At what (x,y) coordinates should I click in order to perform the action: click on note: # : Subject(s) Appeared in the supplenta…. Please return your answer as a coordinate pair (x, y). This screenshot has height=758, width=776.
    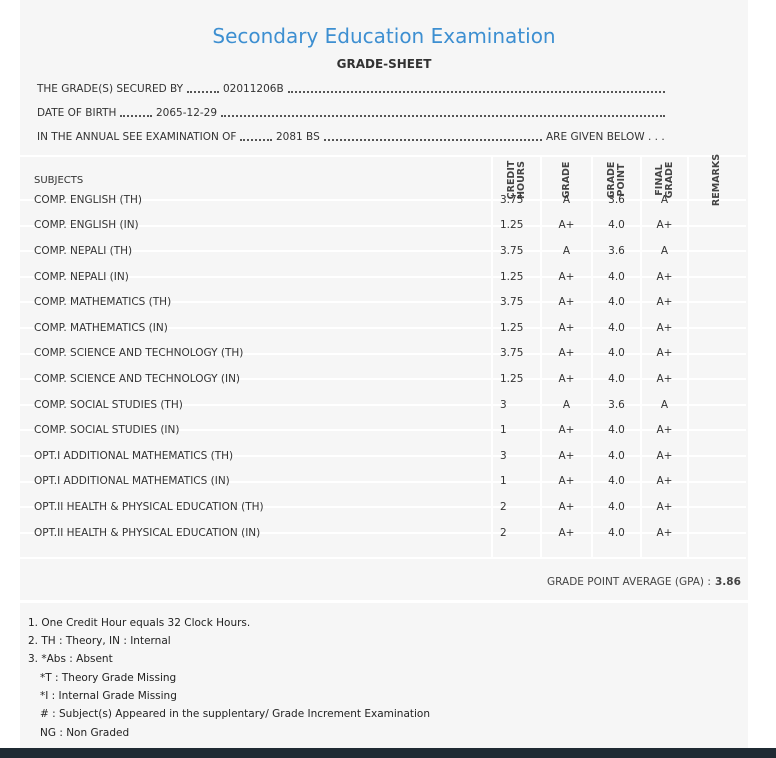
    Looking at the image, I should click on (235, 714).